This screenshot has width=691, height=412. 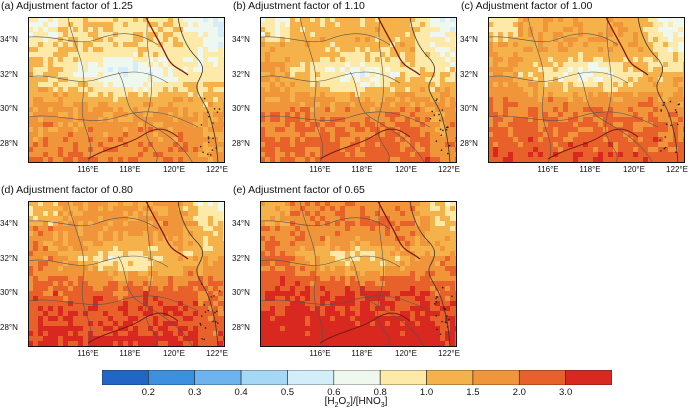 What do you see at coordinates (380, 392) in the screenshot?
I see `colorbar-tick-label: 0.8` at bounding box center [380, 392].